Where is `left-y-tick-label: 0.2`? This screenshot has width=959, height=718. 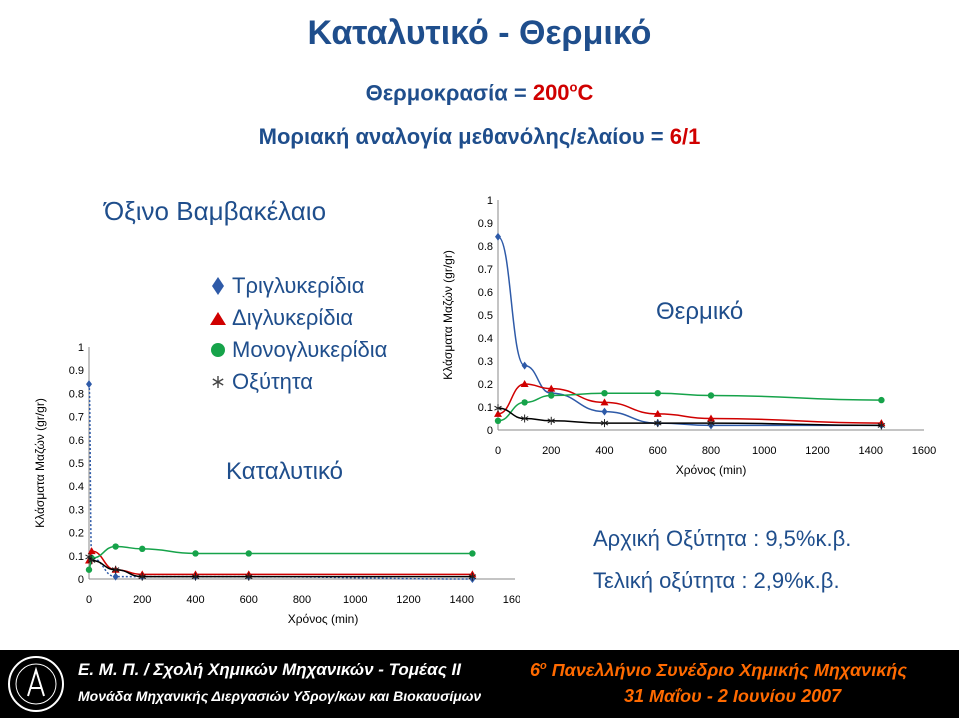 left-y-tick-label: 0.2 is located at coordinates (76, 534).